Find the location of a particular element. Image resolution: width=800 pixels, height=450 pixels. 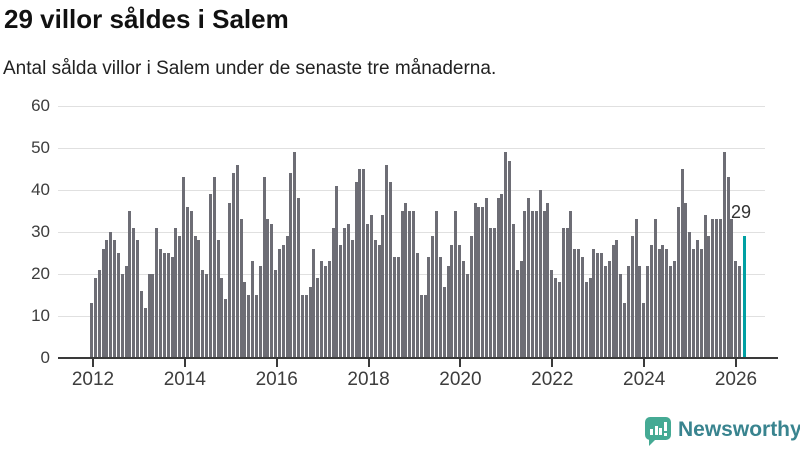

x-axis-label: 2016 is located at coordinates (276, 379).